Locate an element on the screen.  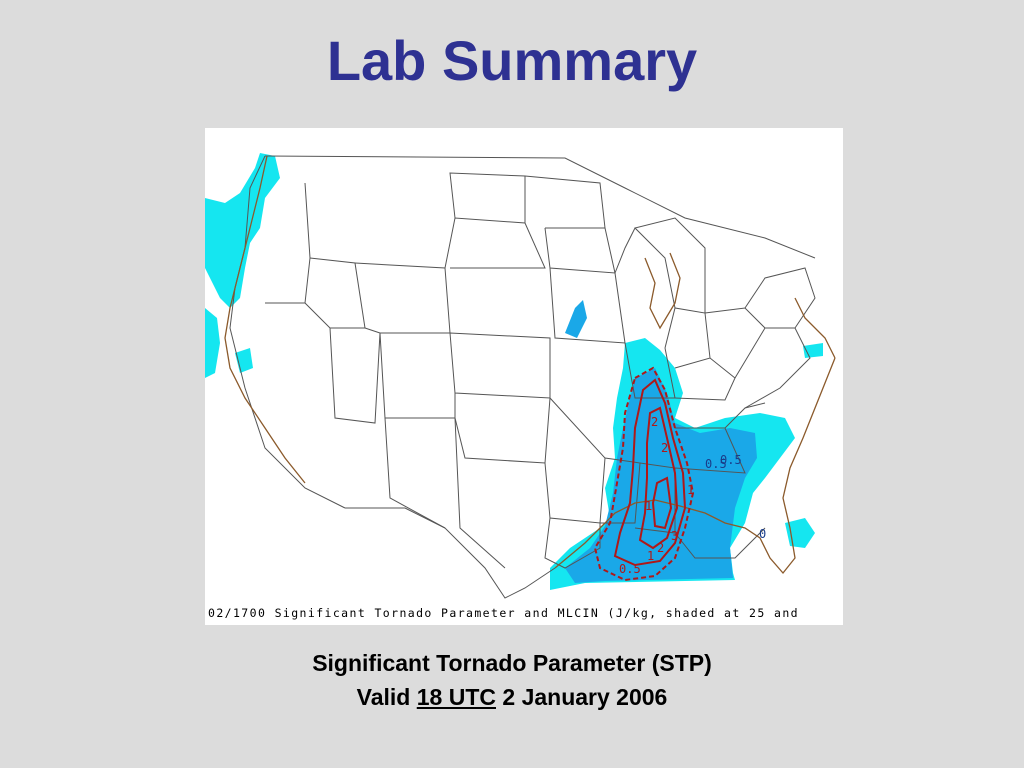
cin-shade-westcoast is located at coordinates (212, 343).